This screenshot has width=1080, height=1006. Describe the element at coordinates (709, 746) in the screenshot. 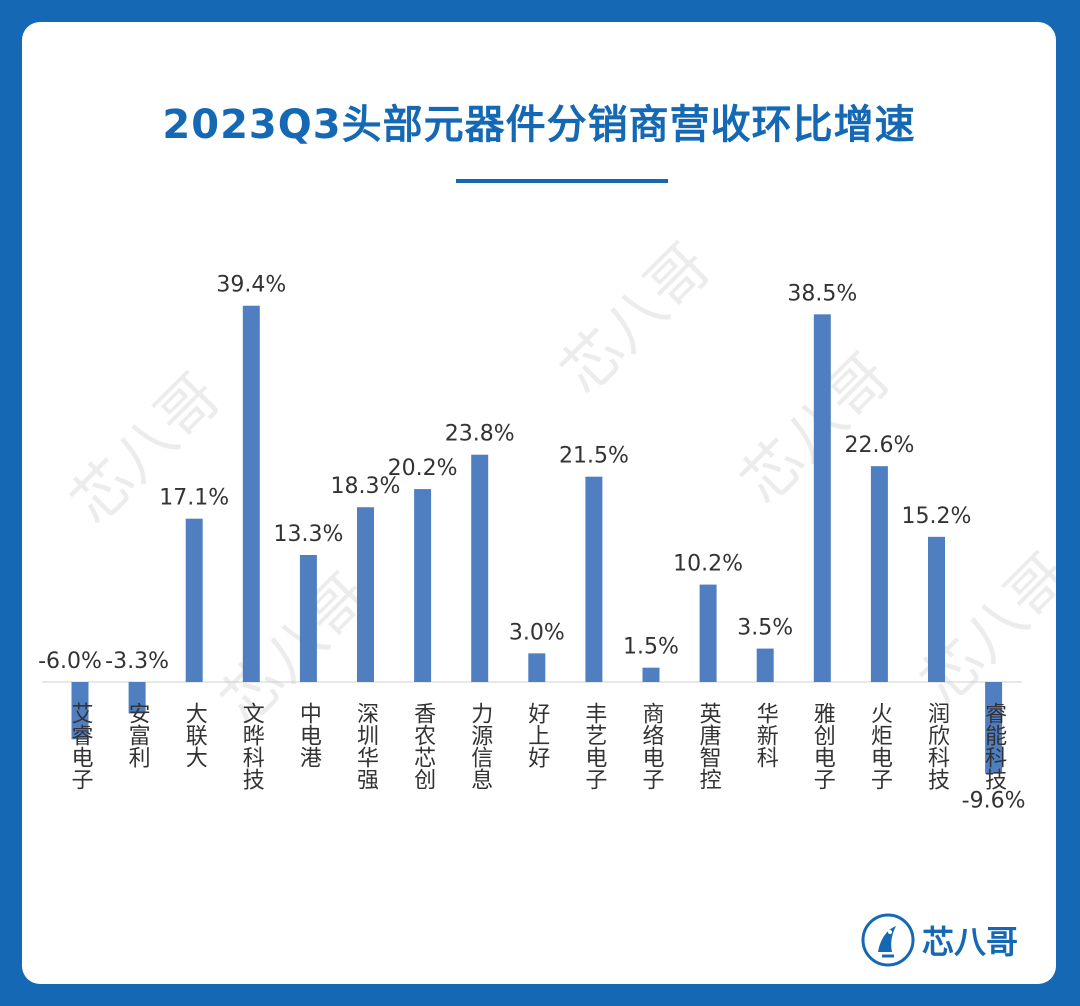

I see `category-label: 英唐智控` at that location.